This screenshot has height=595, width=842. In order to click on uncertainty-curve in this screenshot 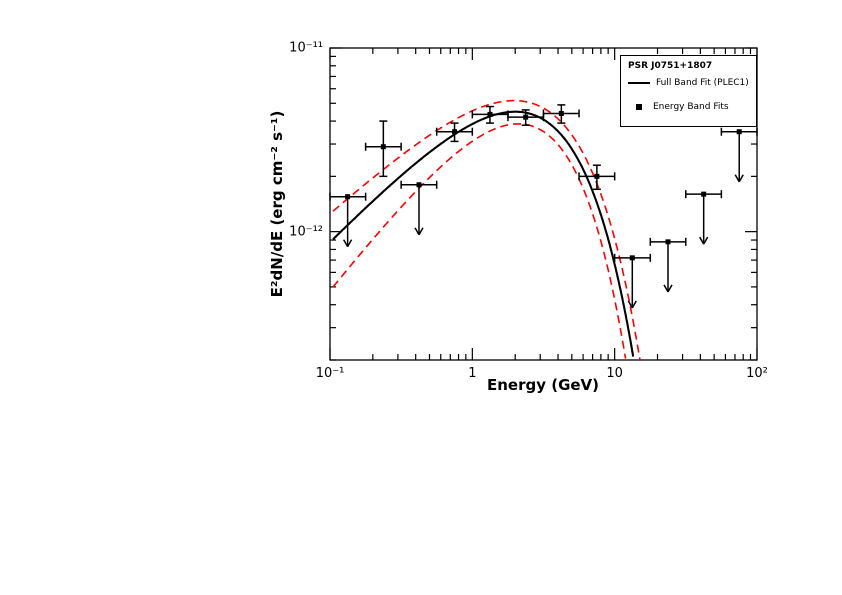, I will do `click(479, 241)`.